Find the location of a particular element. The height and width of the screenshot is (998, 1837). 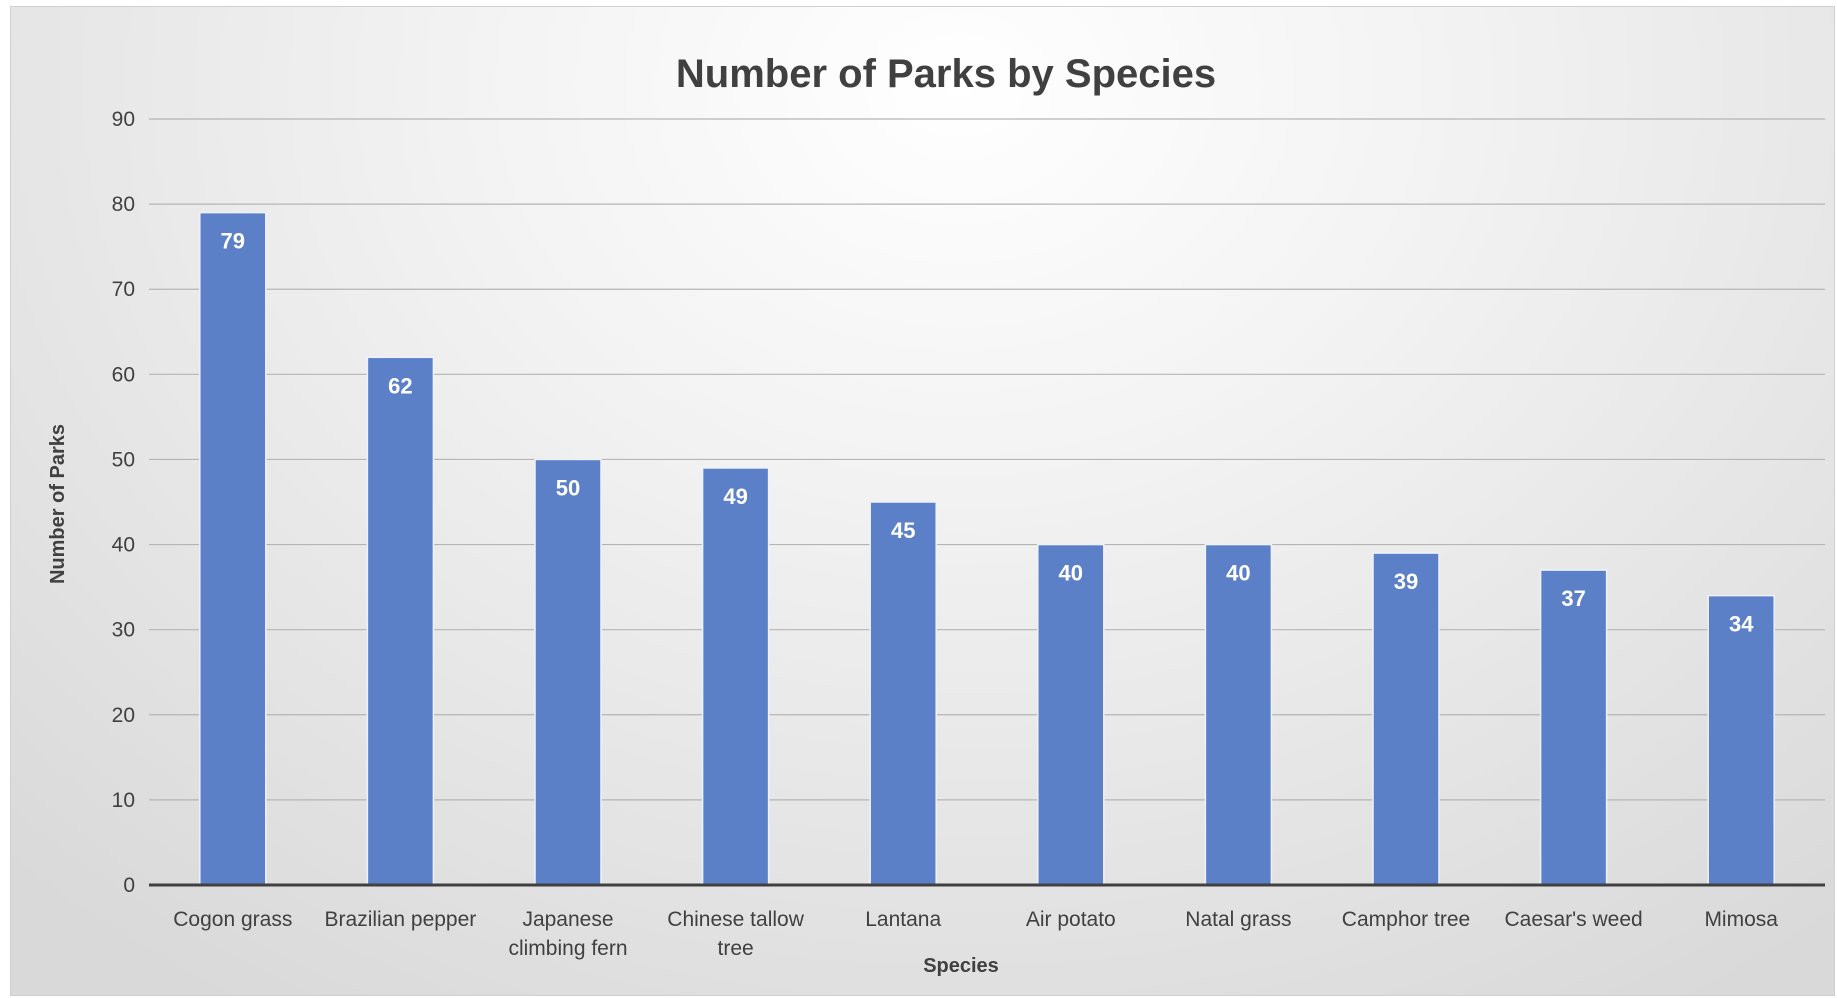

category-label: Camphor tree is located at coordinates (1406, 919).